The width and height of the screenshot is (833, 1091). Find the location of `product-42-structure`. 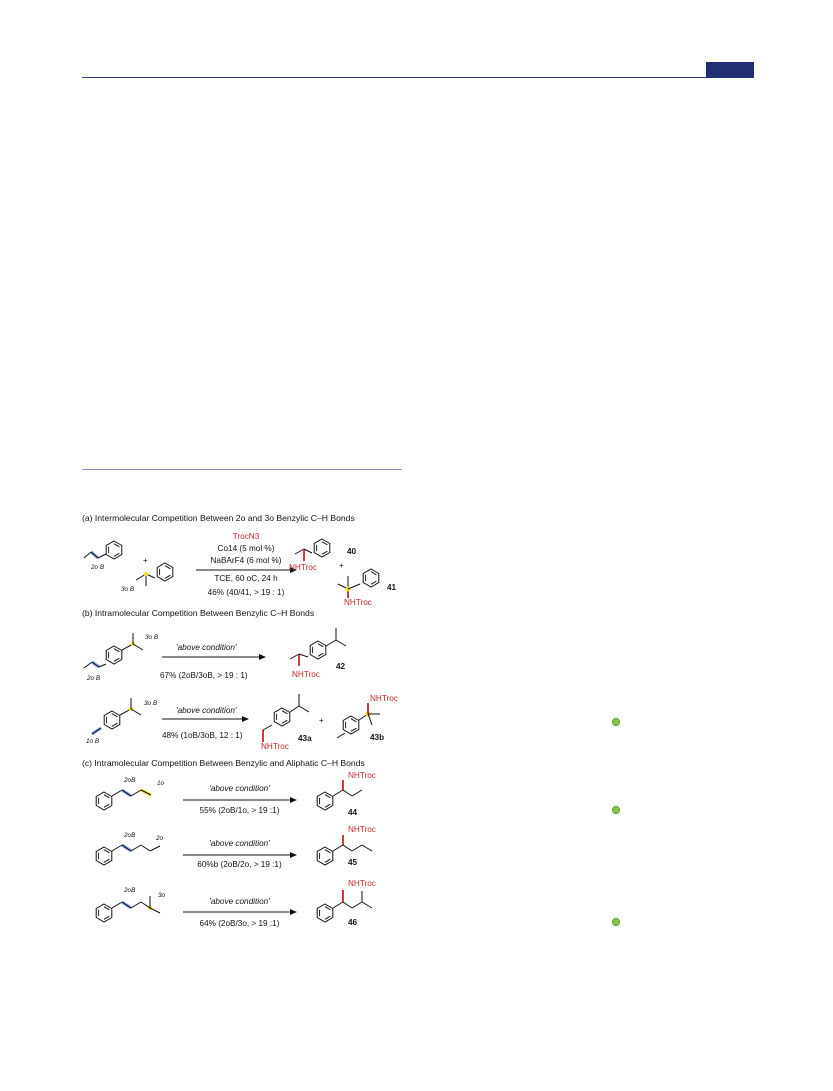

product-42-structure is located at coordinates (318, 647).